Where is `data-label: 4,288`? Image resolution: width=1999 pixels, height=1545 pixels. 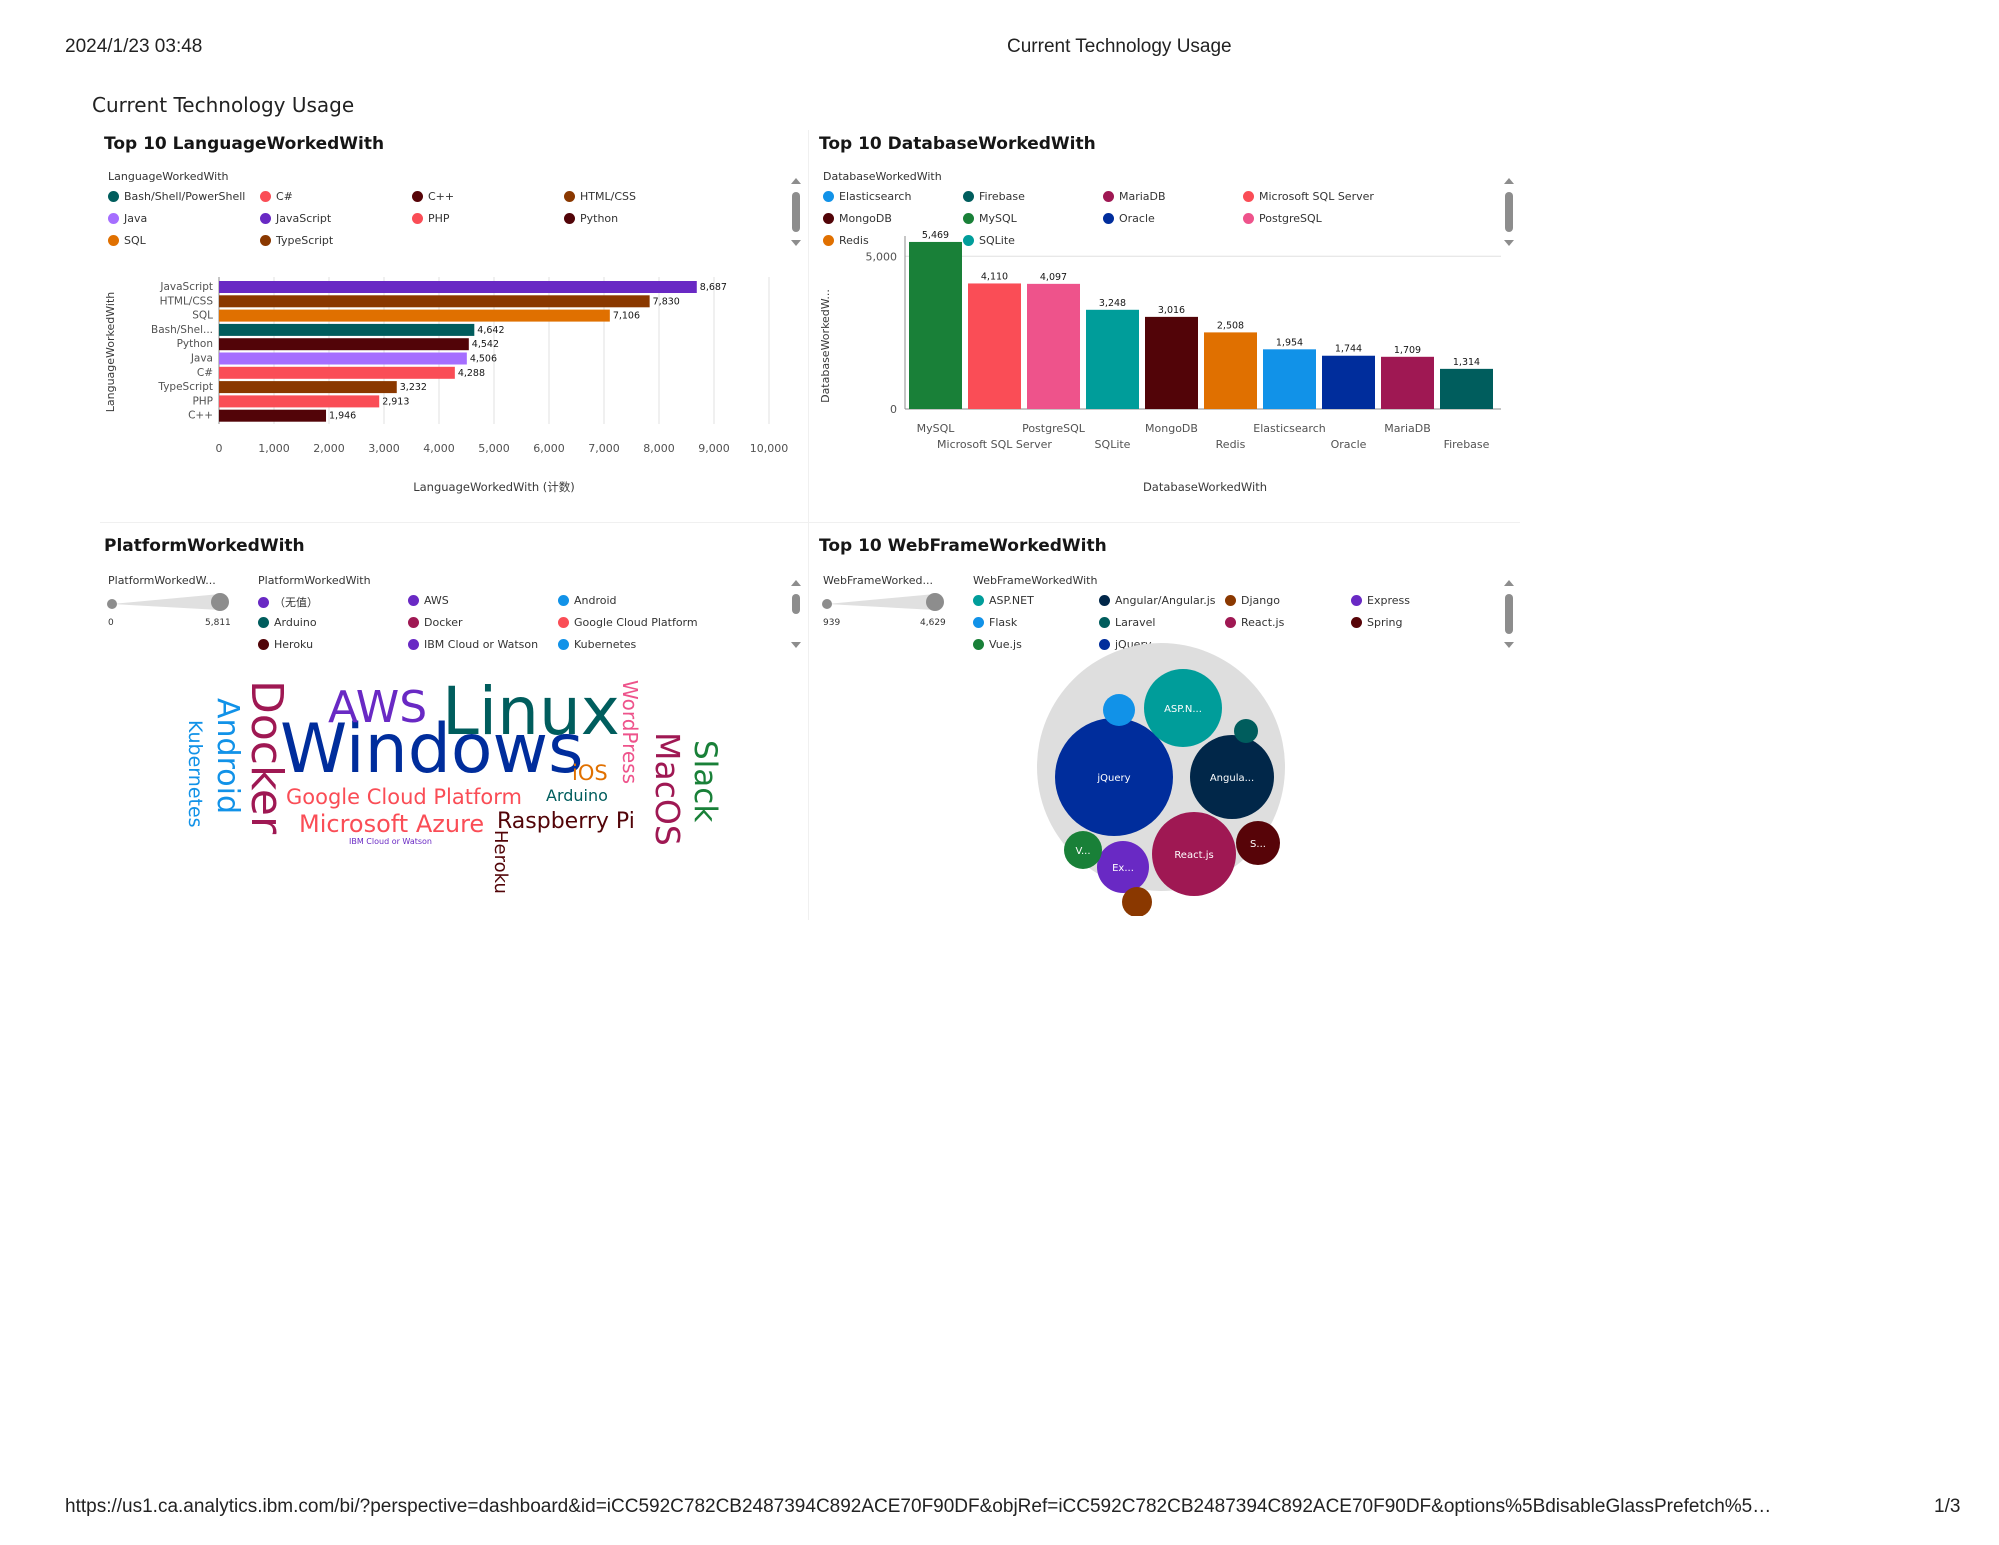
data-label: 4,288 is located at coordinates (471, 373).